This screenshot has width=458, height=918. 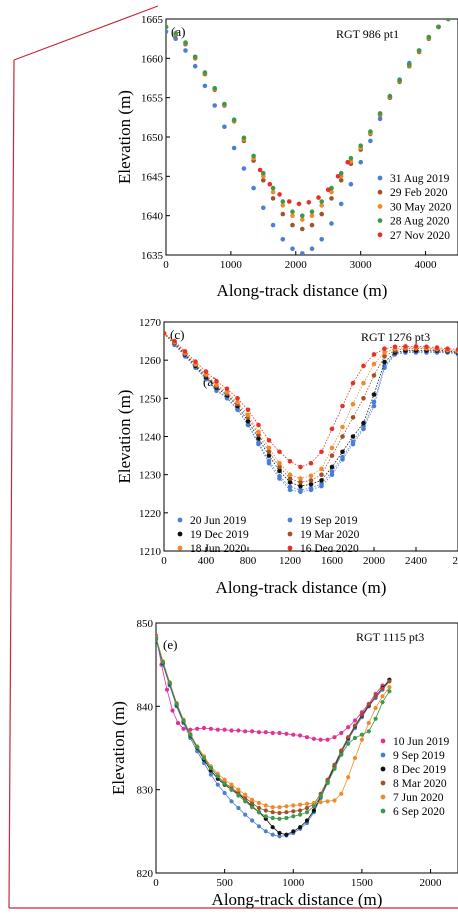 What do you see at coordinates (150, 552) in the screenshot?
I see `y-tick-label: 1210` at bounding box center [150, 552].